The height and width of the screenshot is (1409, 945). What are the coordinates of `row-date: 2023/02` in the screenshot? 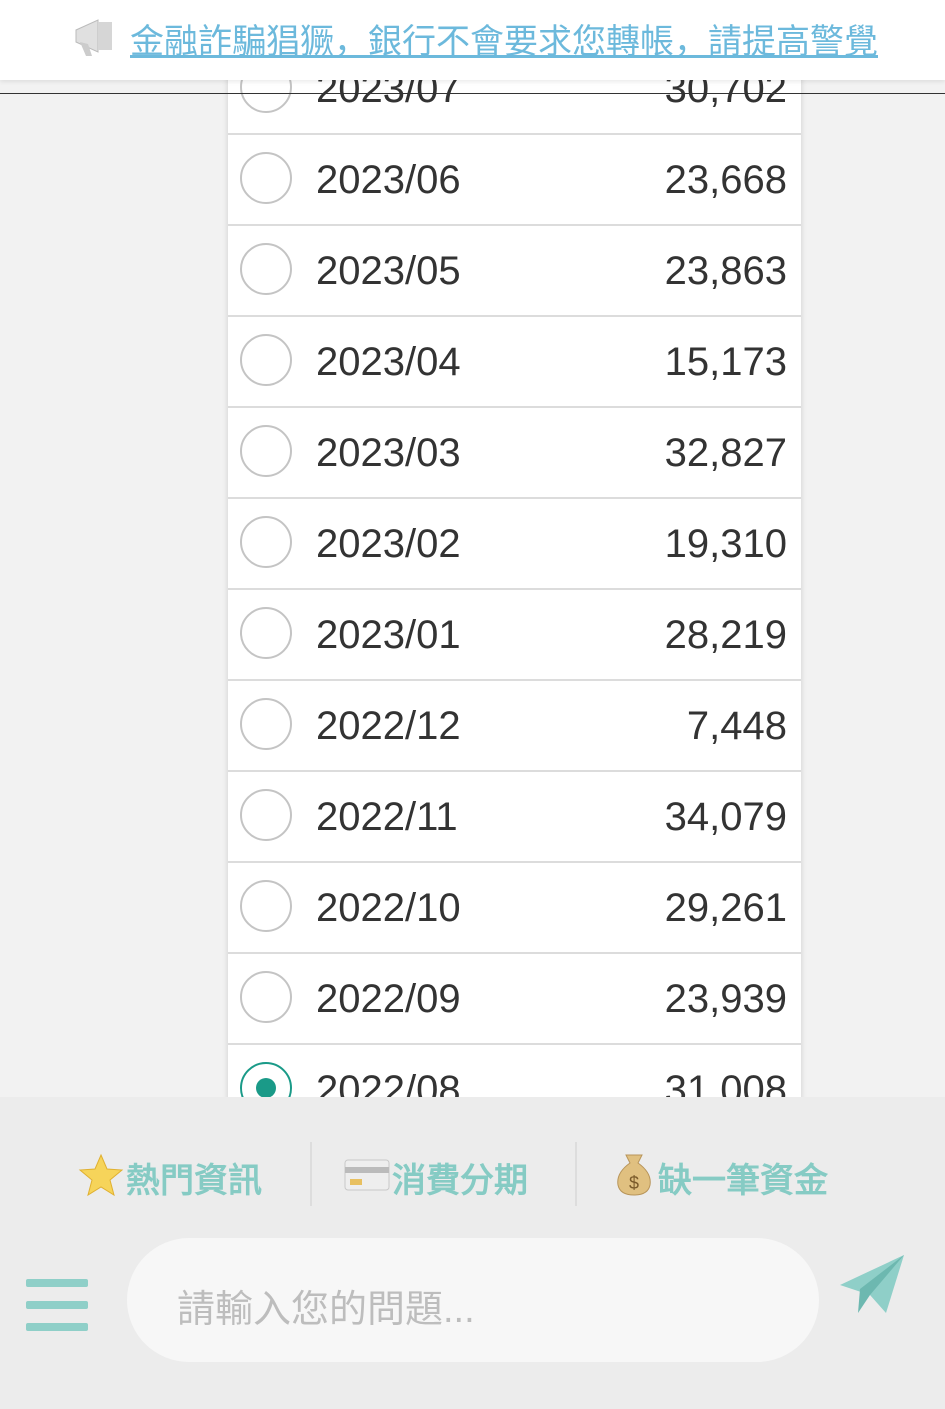 It's located at (388, 544).